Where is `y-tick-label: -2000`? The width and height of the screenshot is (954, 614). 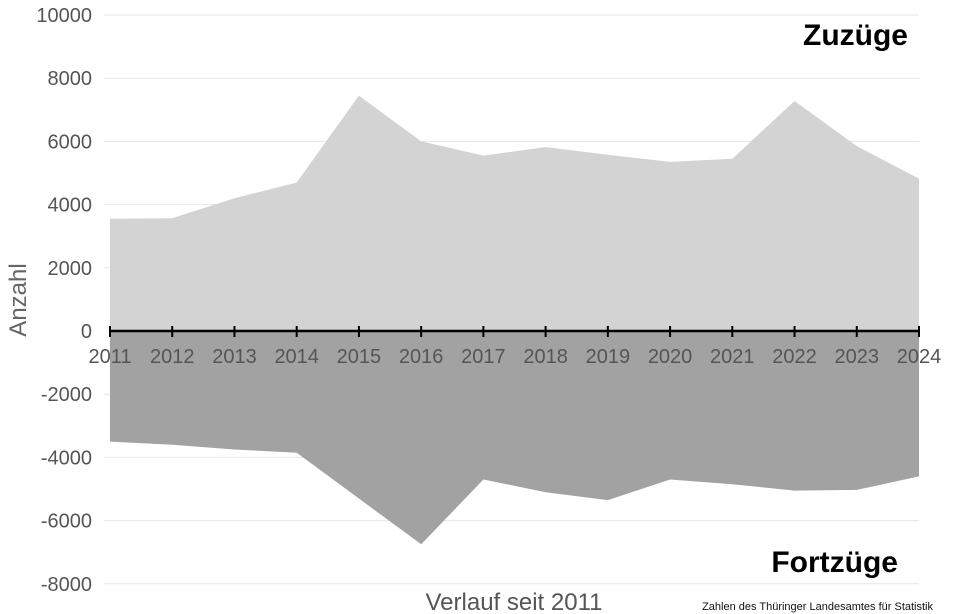 y-tick-label: -2000 is located at coordinates (66, 395).